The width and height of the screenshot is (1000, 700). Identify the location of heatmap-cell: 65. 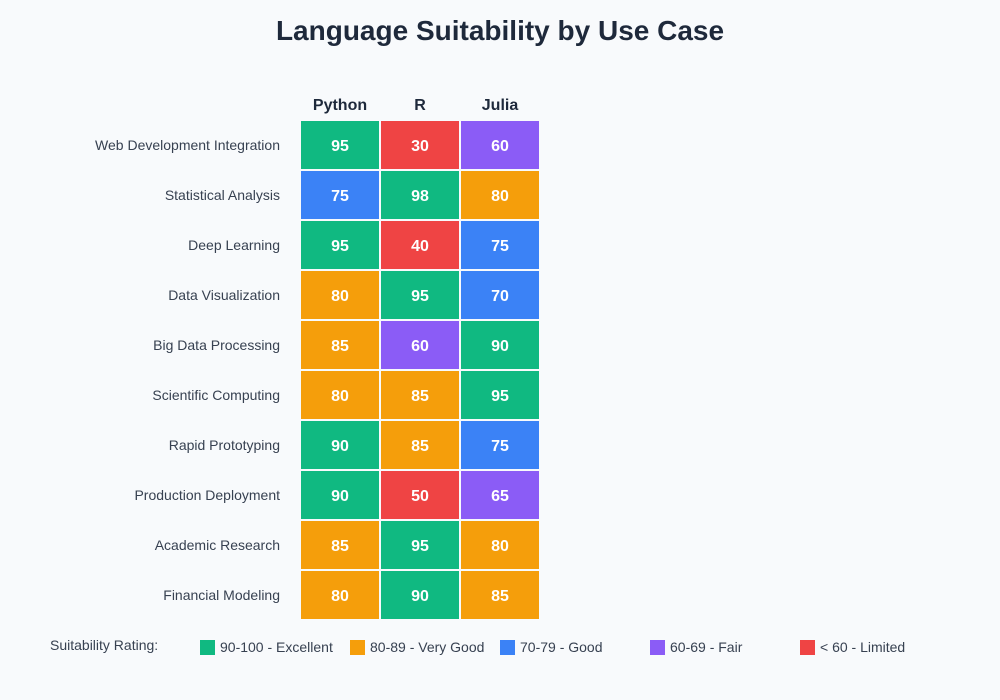
(500, 495).